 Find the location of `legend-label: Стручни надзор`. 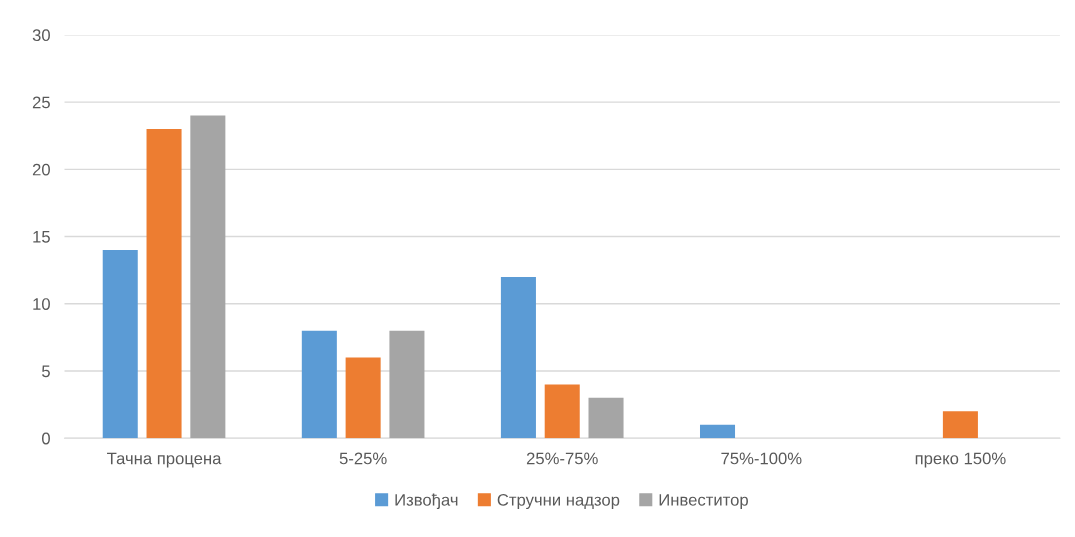

legend-label: Стручни надзор is located at coordinates (558, 501).